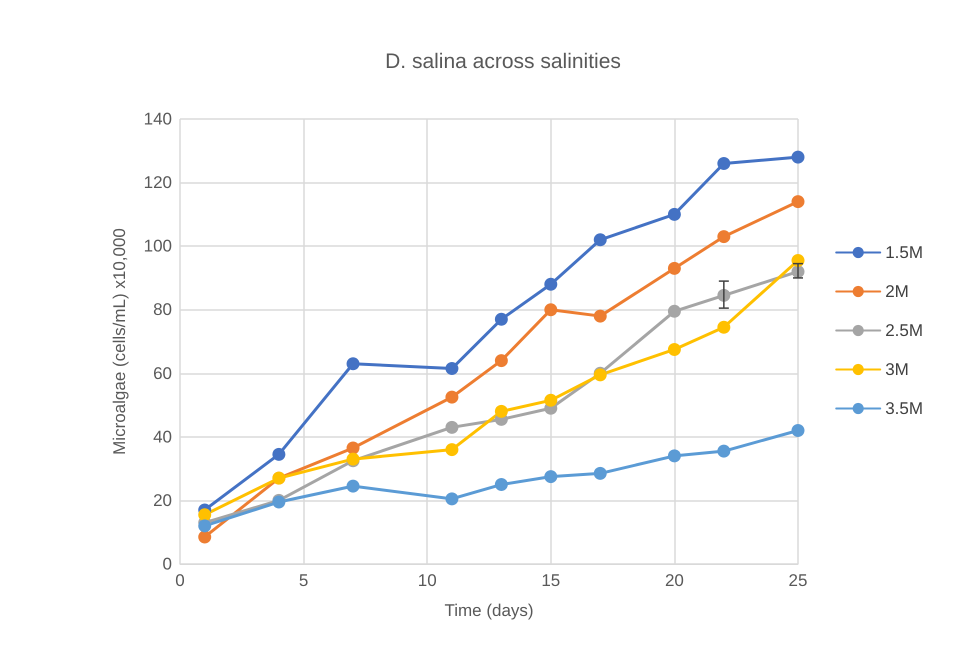 The height and width of the screenshot is (662, 958). Describe the element at coordinates (158, 119) in the screenshot. I see `y-tick-label: 140` at that location.